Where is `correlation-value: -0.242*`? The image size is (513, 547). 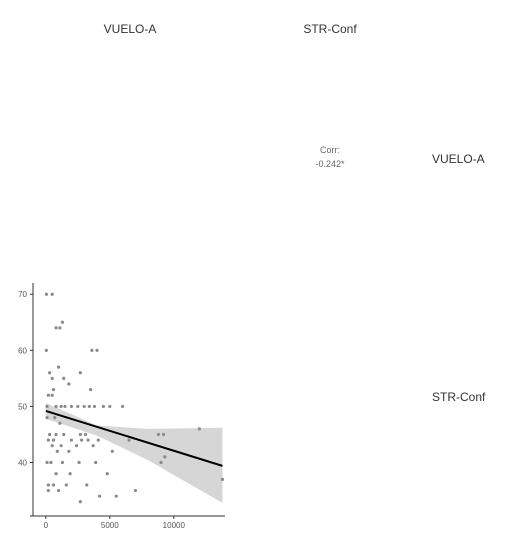
correlation-value: -0.242* is located at coordinates (330, 164).